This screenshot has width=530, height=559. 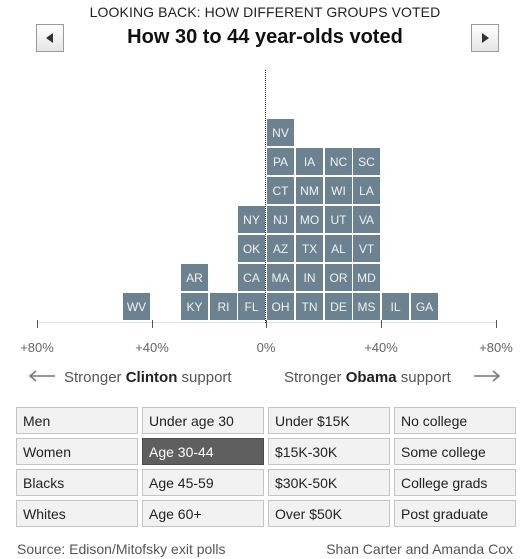 I want to click on clinton-support-suffix: support, so click(x=206, y=377).